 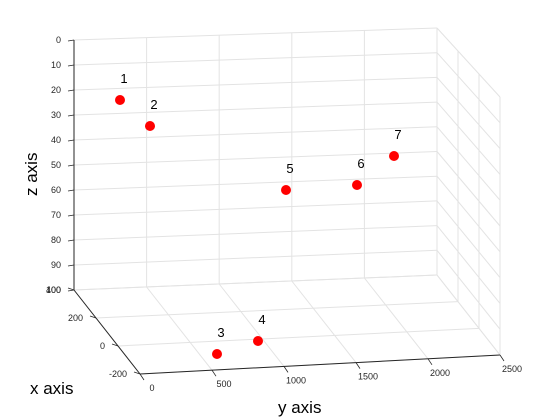 What do you see at coordinates (56, 215) in the screenshot?
I see `z-tick-label: 70` at bounding box center [56, 215].